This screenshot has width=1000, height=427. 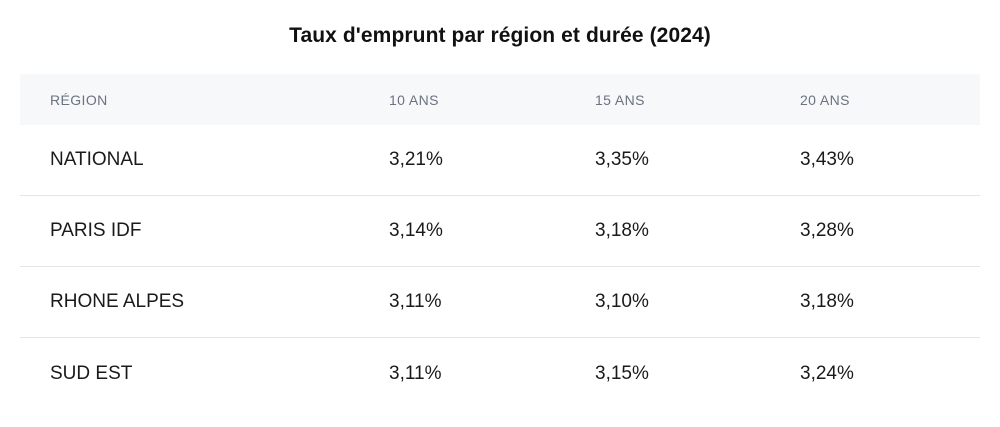 What do you see at coordinates (827, 301) in the screenshot?
I see `cell-20-ans: 3,18%` at bounding box center [827, 301].